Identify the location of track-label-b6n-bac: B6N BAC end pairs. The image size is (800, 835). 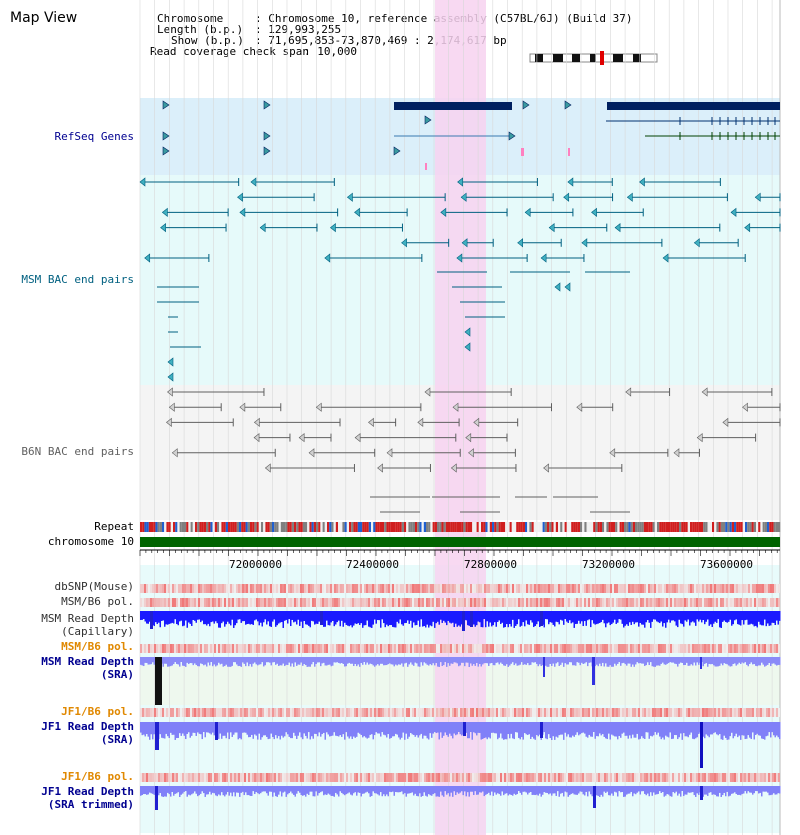
(77, 451).